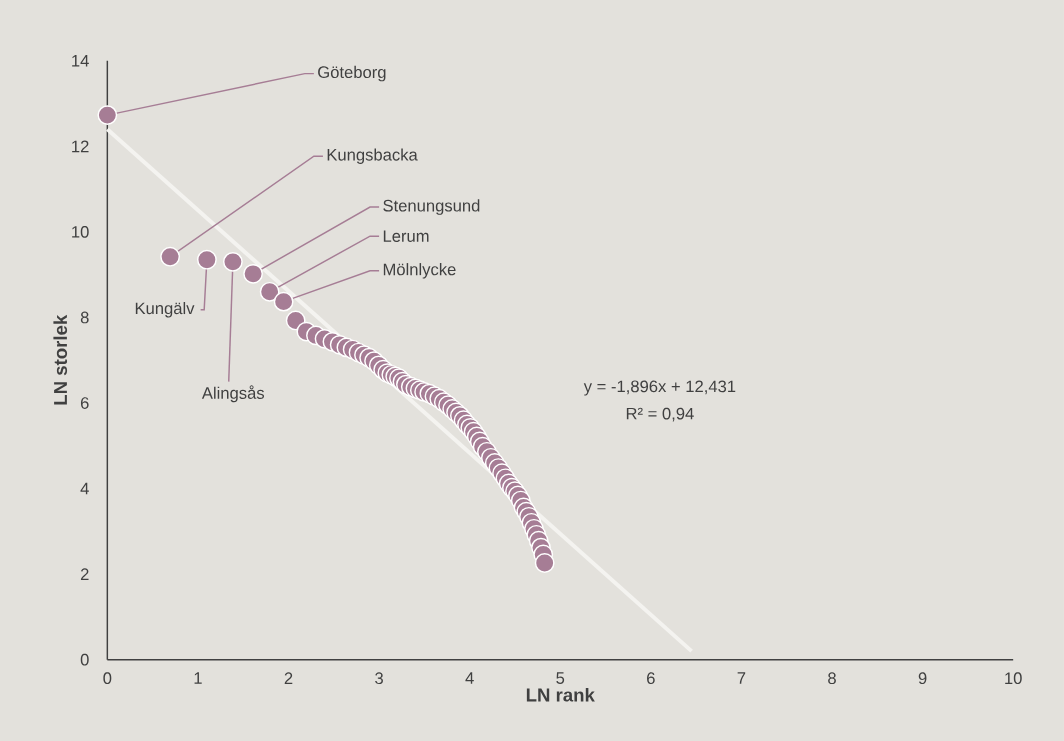  Describe the element at coordinates (84, 317) in the screenshot. I see `y-tick-label: 8` at that location.